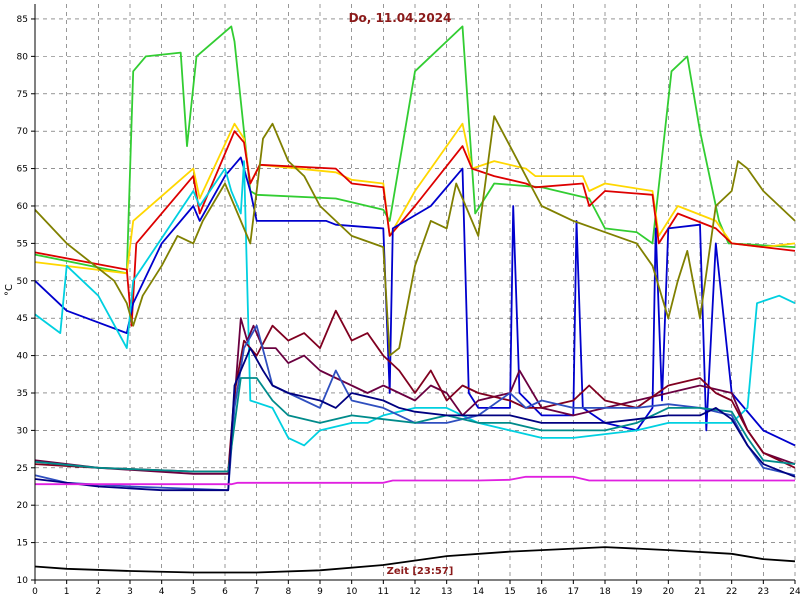 The width and height of the screenshot is (800, 600). I want to click on y-axis-label: °C, so click(9, 290).